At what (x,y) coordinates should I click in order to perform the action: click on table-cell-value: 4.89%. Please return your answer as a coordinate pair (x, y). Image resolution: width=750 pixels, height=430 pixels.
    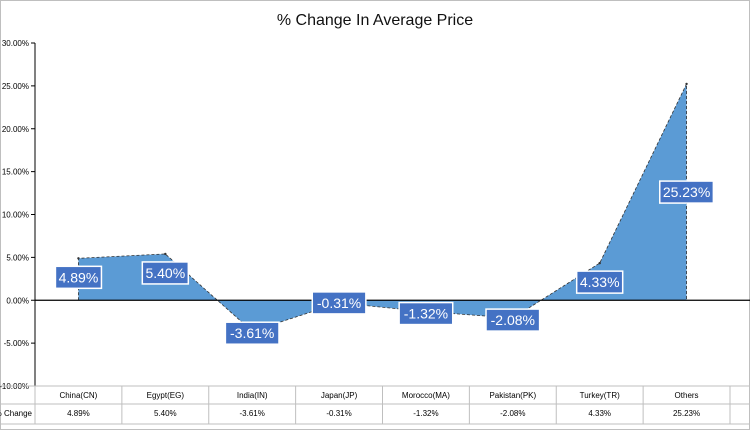
    Looking at the image, I should click on (78, 413).